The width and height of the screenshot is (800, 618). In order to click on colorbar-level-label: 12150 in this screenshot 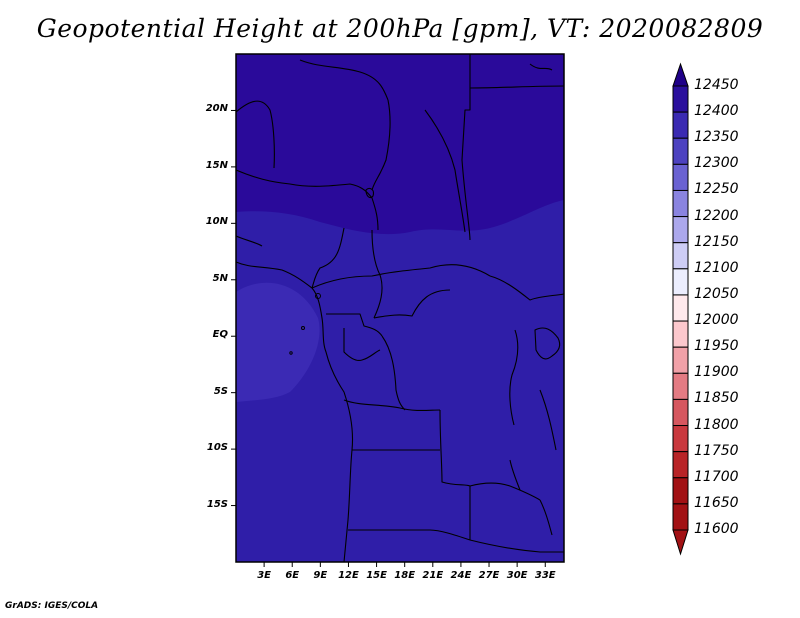, I will do `click(716, 241)`.